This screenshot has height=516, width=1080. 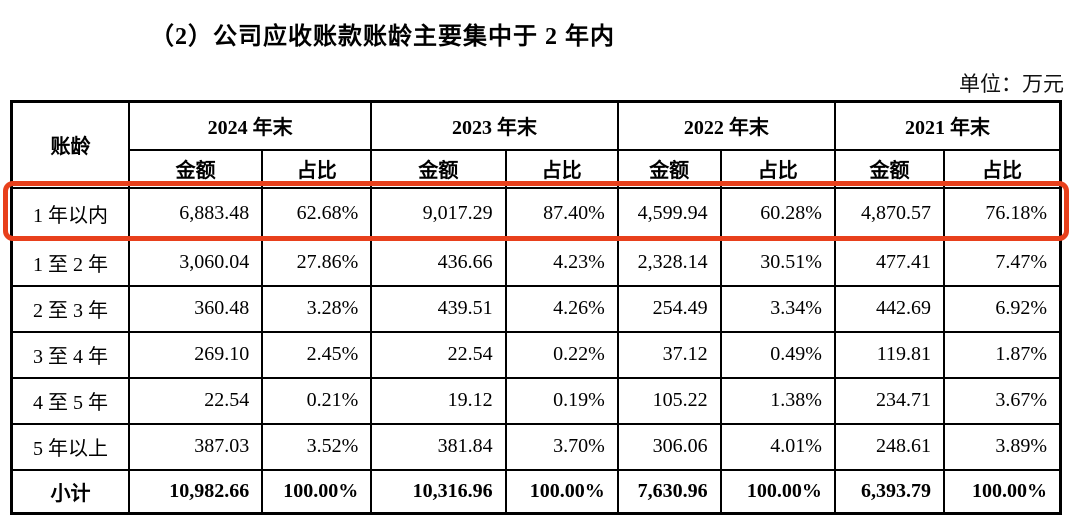 What do you see at coordinates (726, 125) in the screenshot?
I see `header-year-2022: 2022 年末` at bounding box center [726, 125].